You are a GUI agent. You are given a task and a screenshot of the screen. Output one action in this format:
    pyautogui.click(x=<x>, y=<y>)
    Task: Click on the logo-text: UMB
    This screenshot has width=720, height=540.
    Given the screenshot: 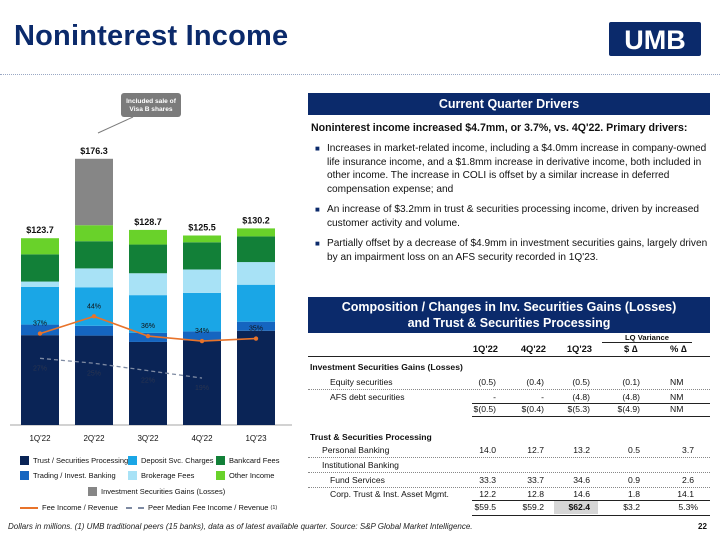 What is the action you would take?
    pyautogui.click(x=655, y=40)
    